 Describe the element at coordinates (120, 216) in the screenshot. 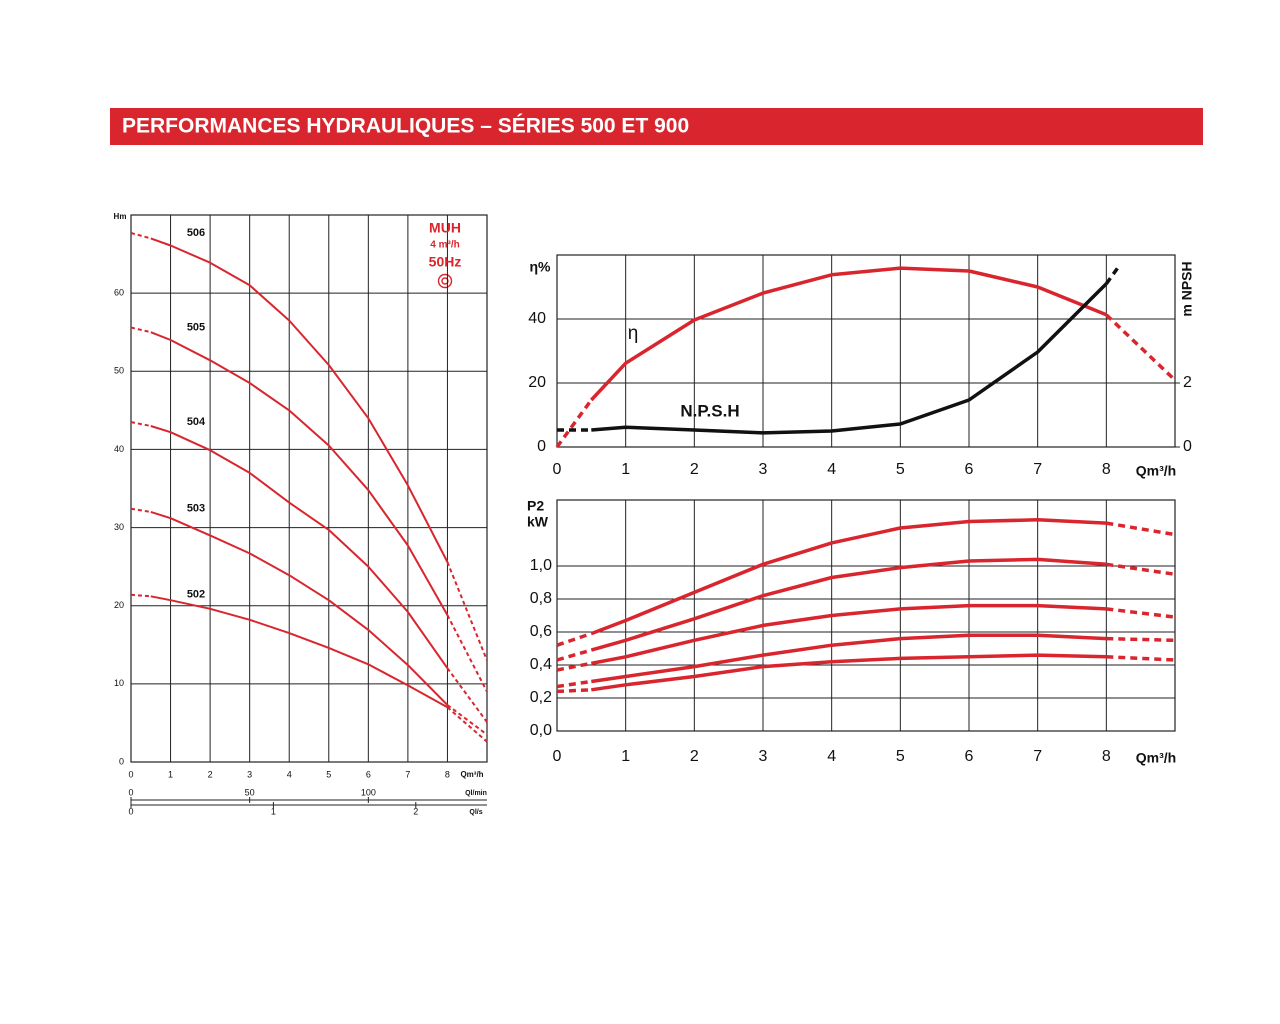

I see `y-axis-label: Hm` at that location.